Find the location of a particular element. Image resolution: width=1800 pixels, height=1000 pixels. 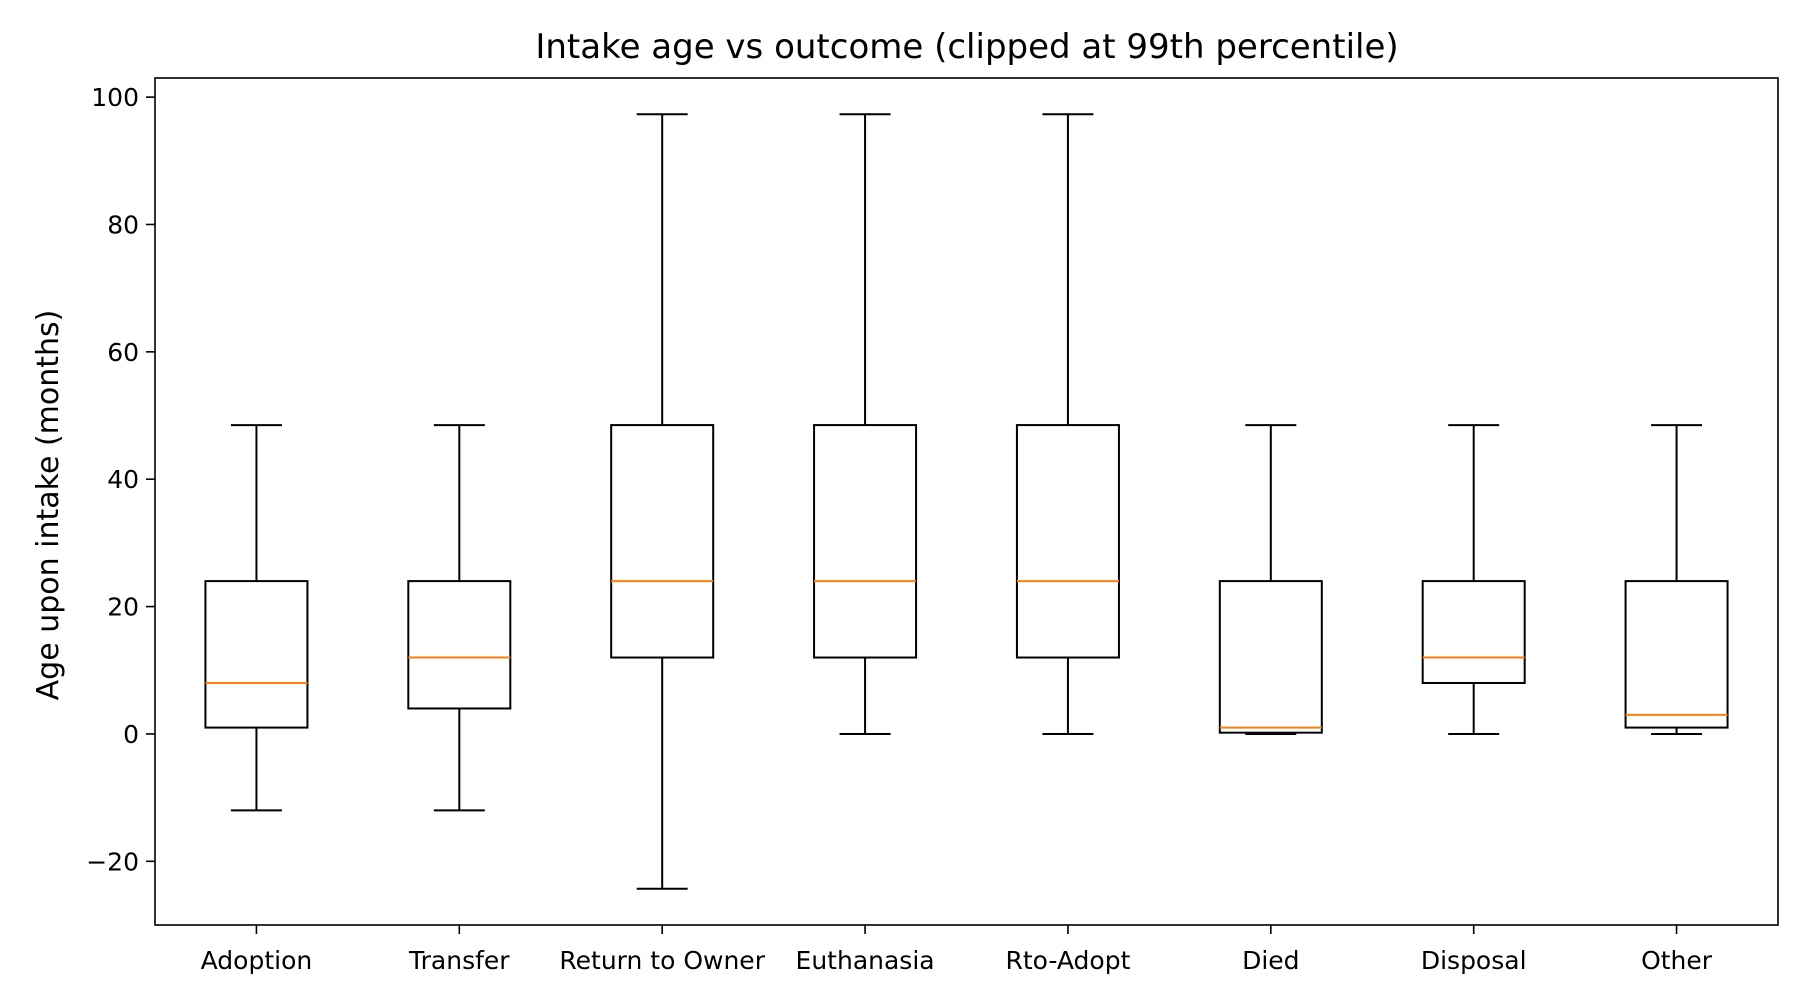

x-tick-label-6: Disposal is located at coordinates (1474, 960).